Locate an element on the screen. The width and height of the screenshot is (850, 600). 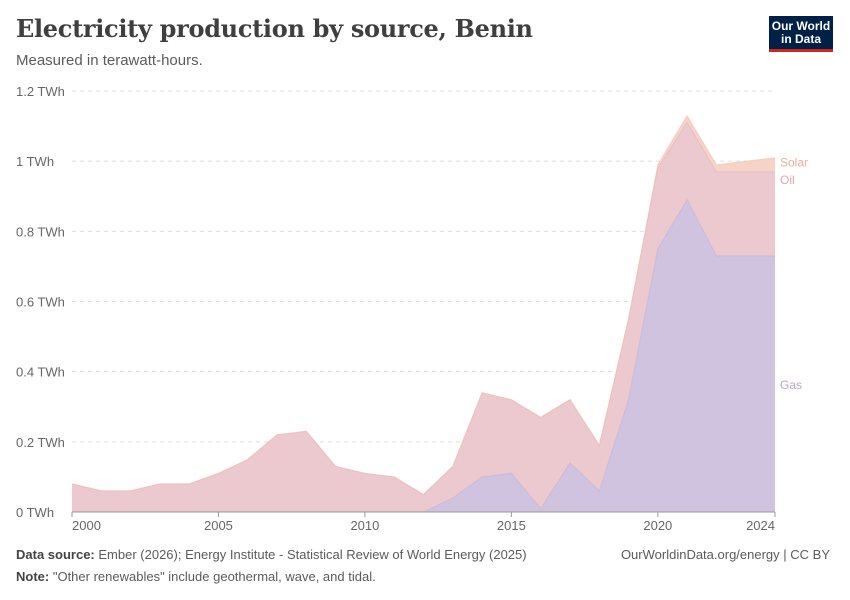
x-tick-label: 2024 is located at coordinates (760, 525).